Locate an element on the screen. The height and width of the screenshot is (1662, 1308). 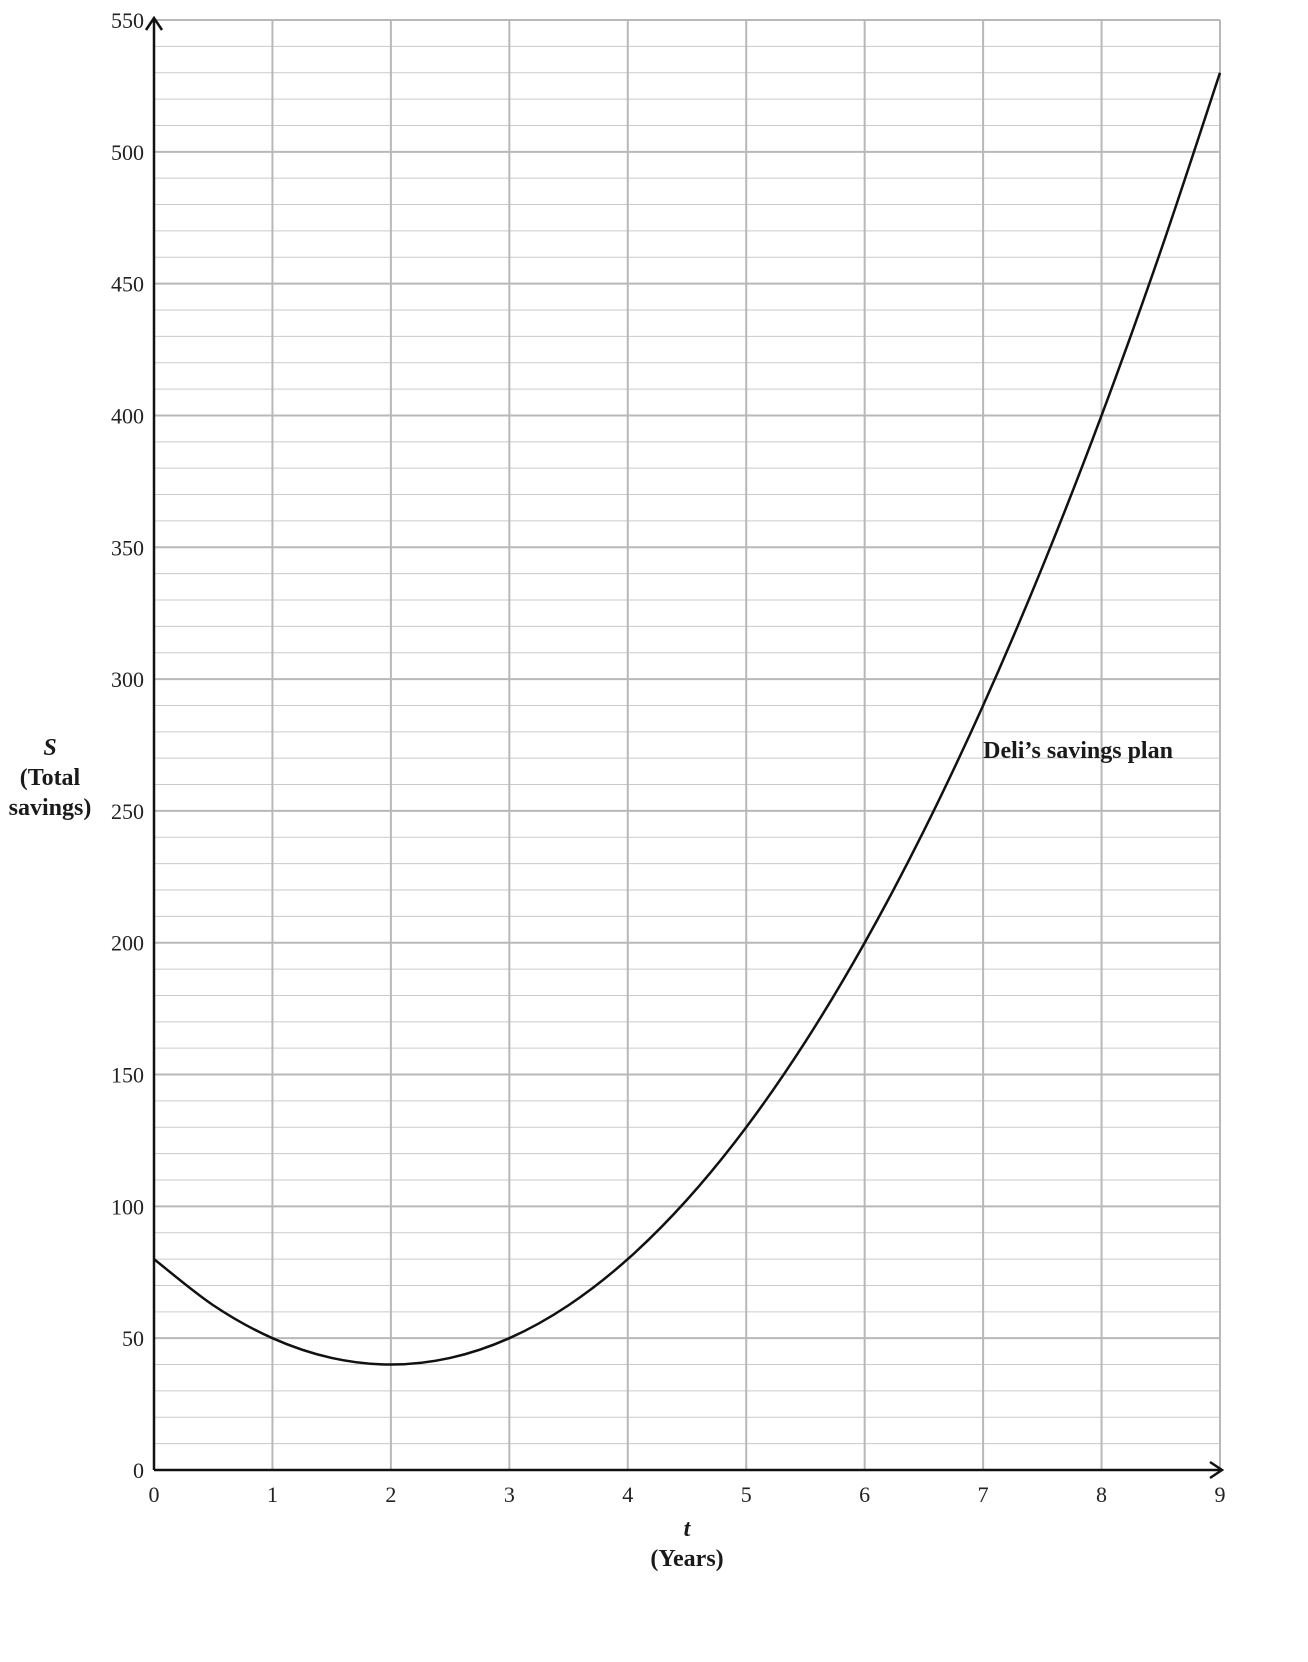
y-axis-label-line-2: savings) is located at coordinates (50, 808).